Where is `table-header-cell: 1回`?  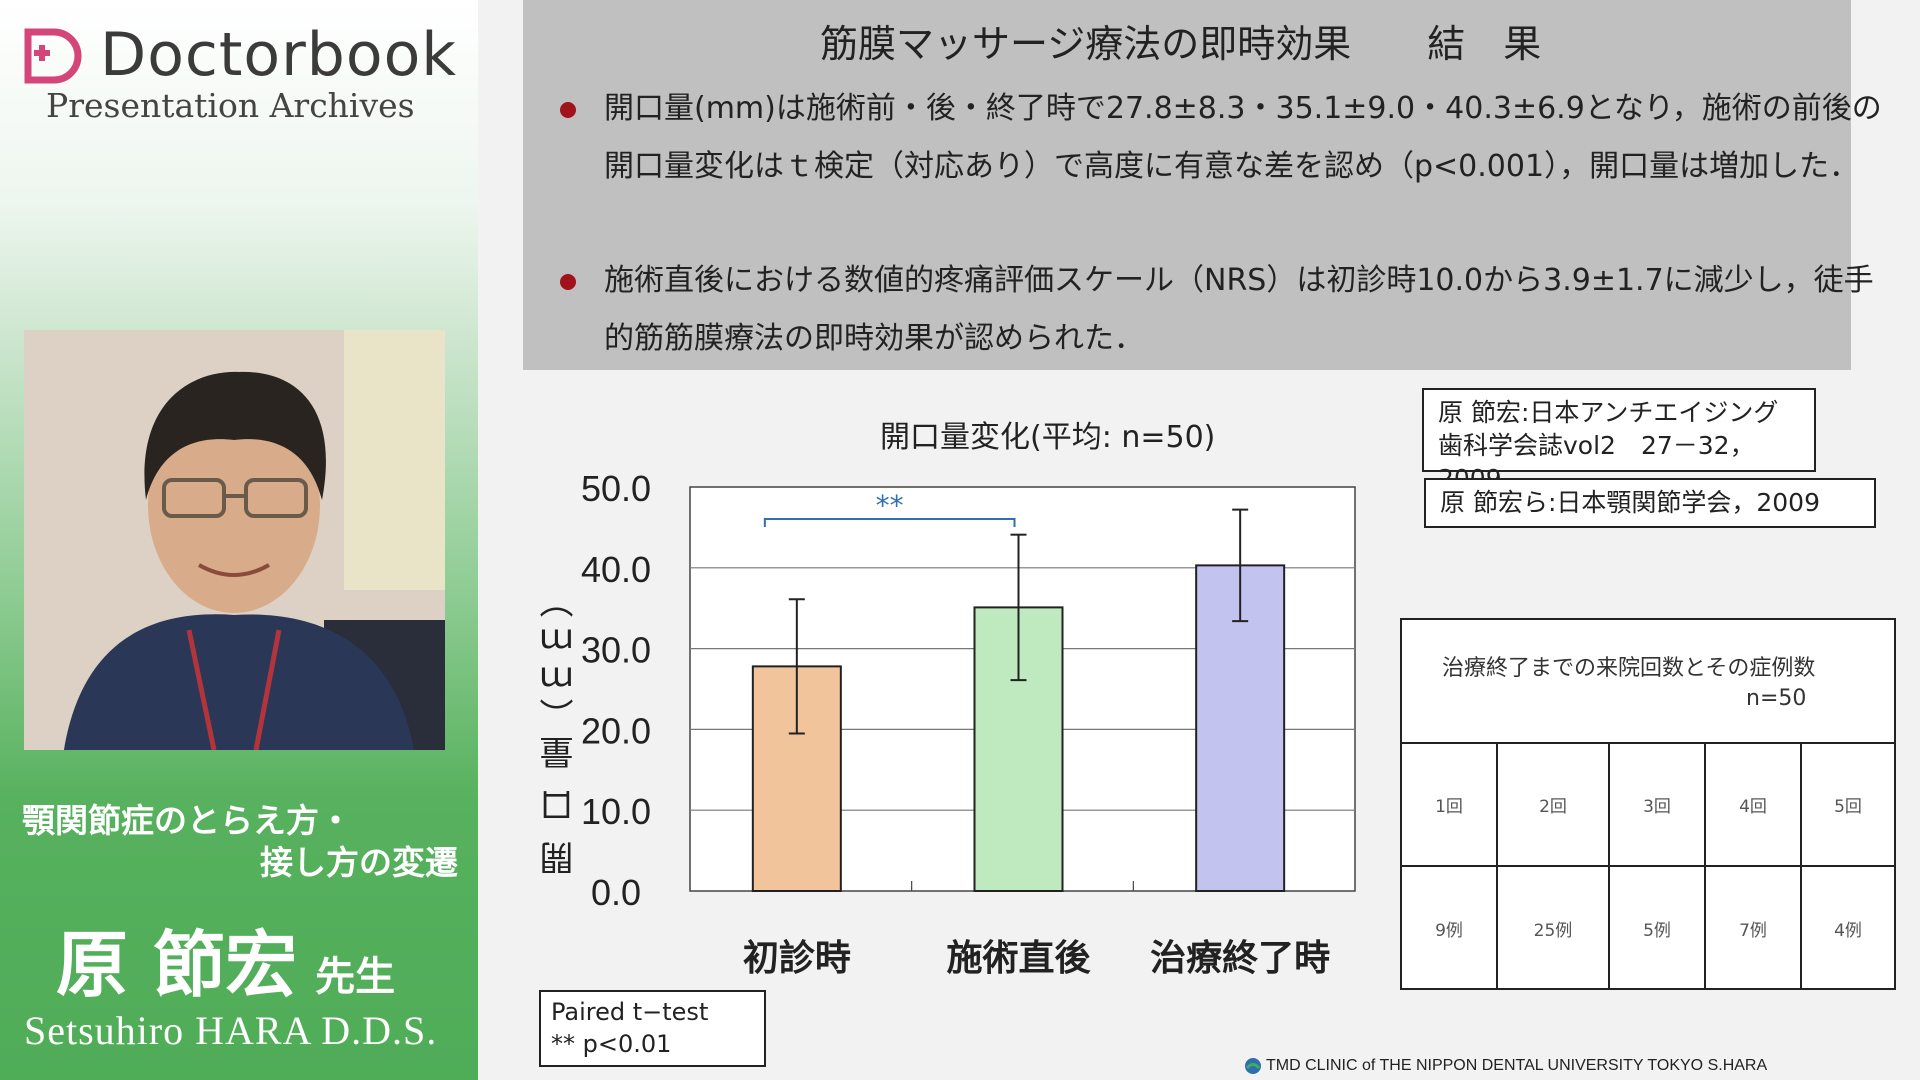
table-header-cell: 1回 is located at coordinates (1450, 804).